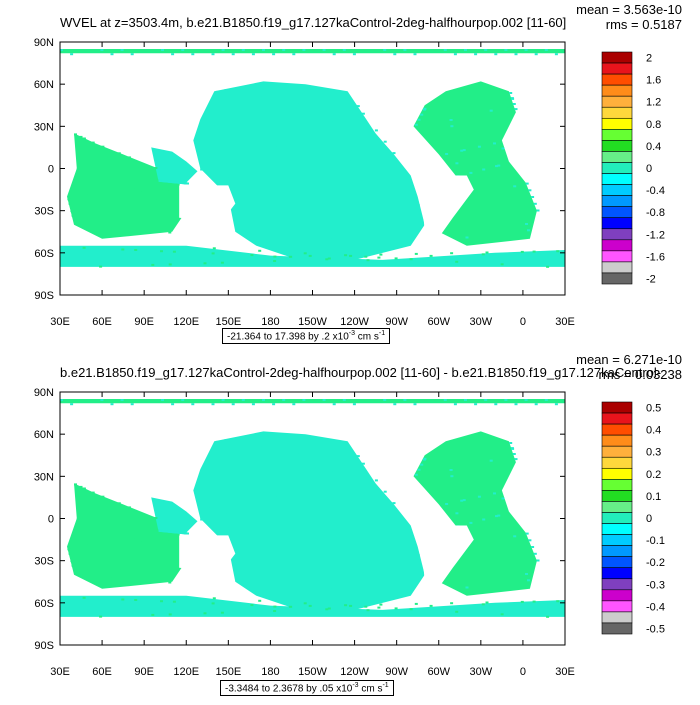 This screenshot has height=705, width=700. Describe the element at coordinates (653, 81) in the screenshot. I see `colorbar-label: 1.6` at that location.